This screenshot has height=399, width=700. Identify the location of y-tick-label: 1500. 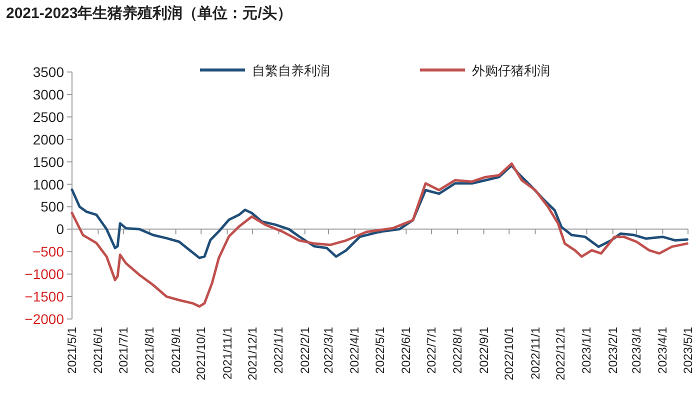
(48, 162).